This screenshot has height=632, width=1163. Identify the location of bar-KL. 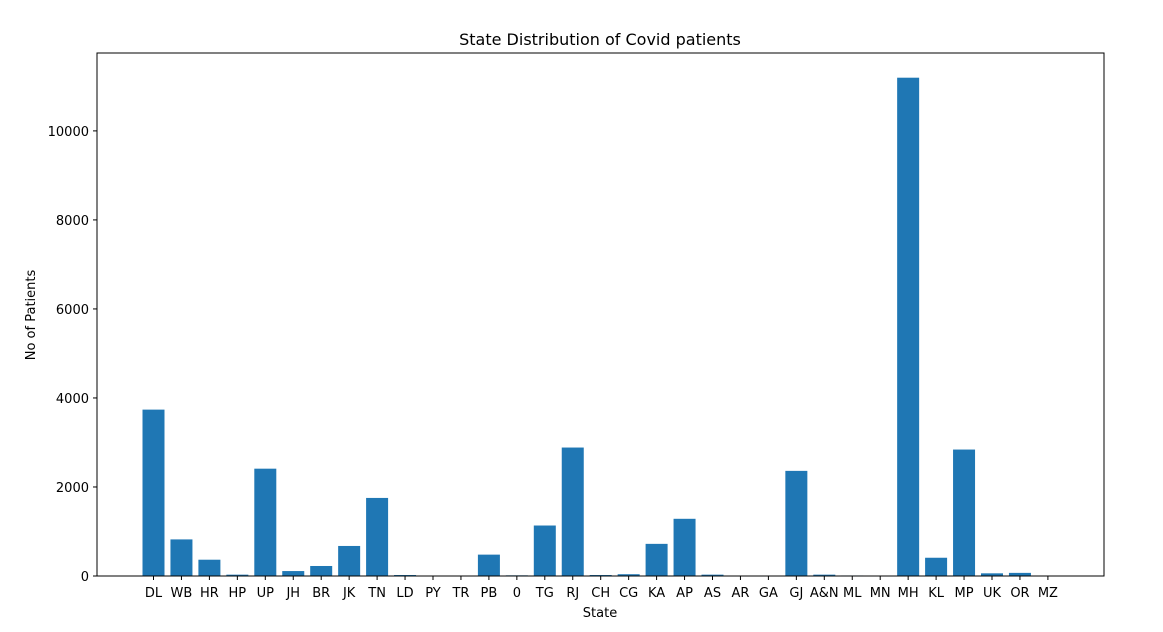
(936, 566).